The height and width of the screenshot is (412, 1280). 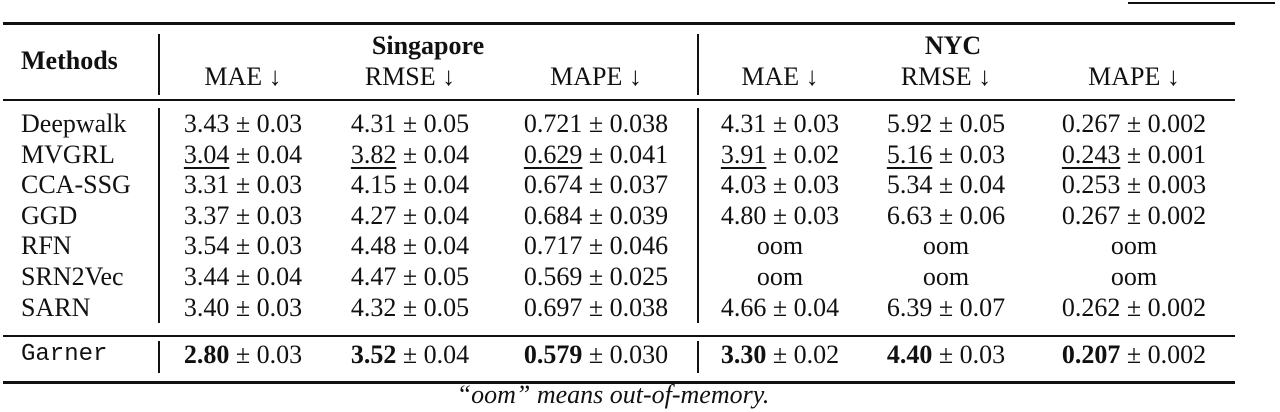 What do you see at coordinates (619, 100) in the screenshot?
I see `header-rule` at bounding box center [619, 100].